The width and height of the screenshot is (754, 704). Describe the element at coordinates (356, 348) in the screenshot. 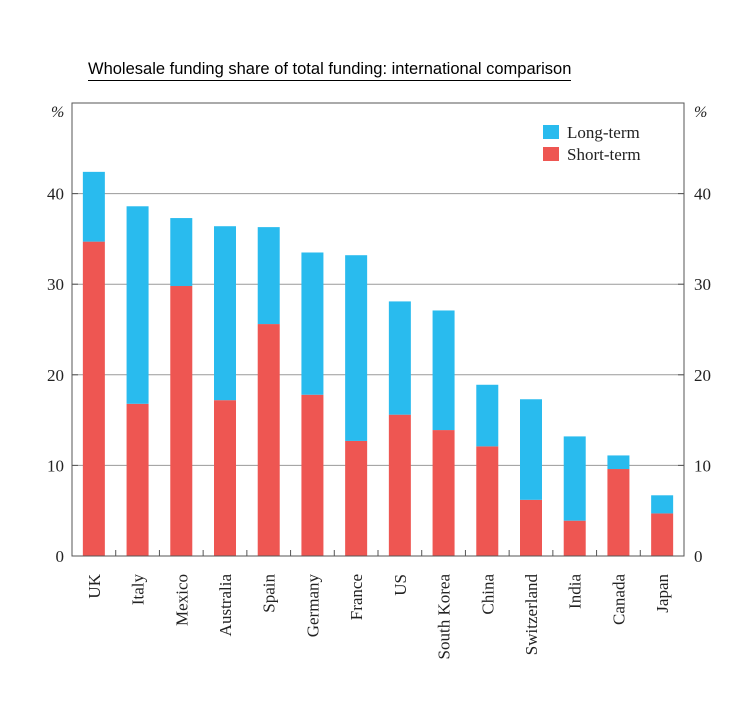

I see `bar-long-term-france` at that location.